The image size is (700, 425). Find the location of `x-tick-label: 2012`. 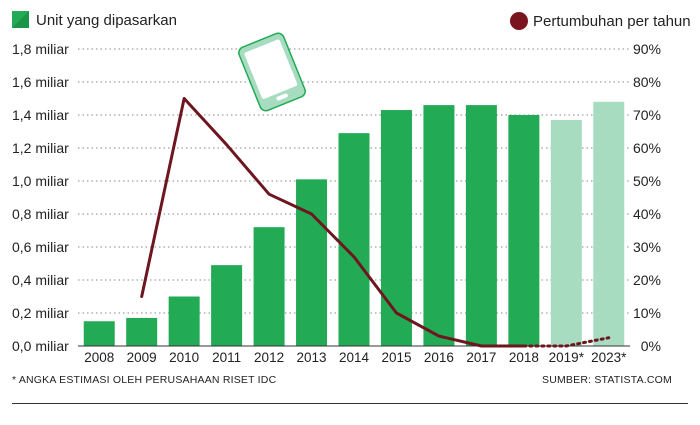

x-tick-label: 2012 is located at coordinates (269, 357).